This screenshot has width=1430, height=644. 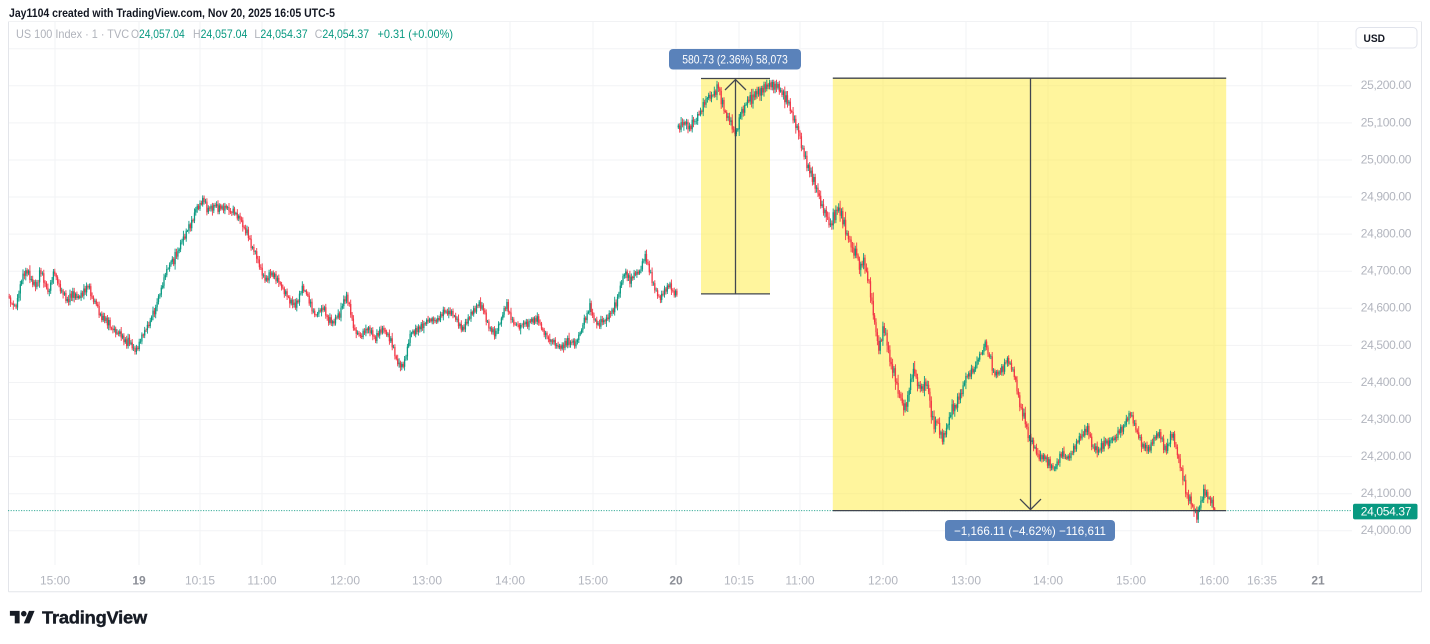 I want to click on svg-text: 24,600.00, so click(x=1386, y=308).